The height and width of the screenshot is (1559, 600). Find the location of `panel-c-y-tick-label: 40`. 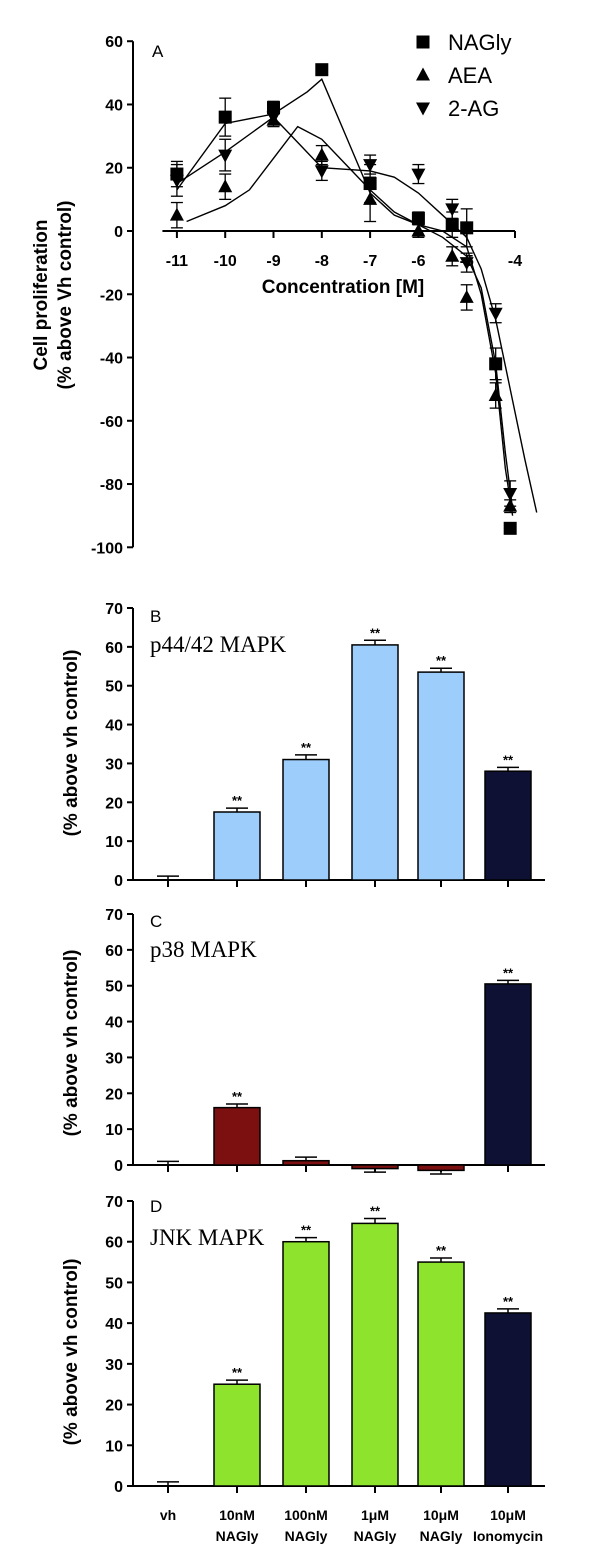

panel-c-y-tick-label: 40 is located at coordinates (114, 1023).